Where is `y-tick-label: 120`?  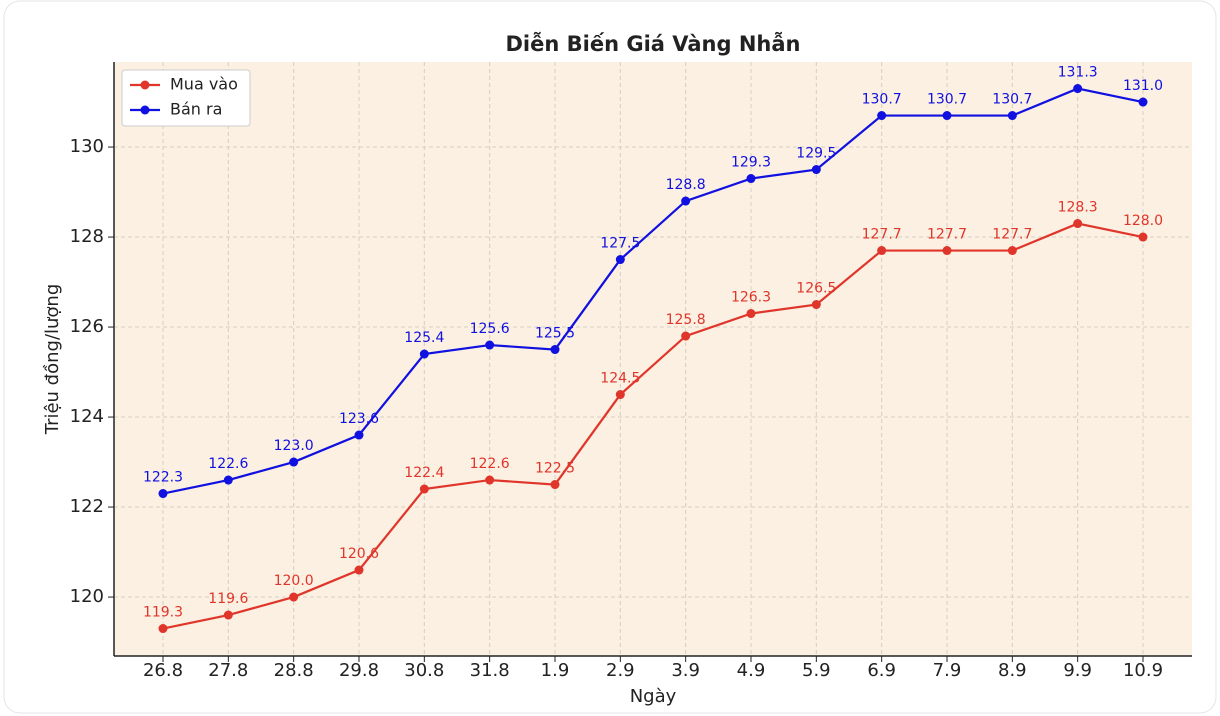 y-tick-label: 120 is located at coordinates (87, 596).